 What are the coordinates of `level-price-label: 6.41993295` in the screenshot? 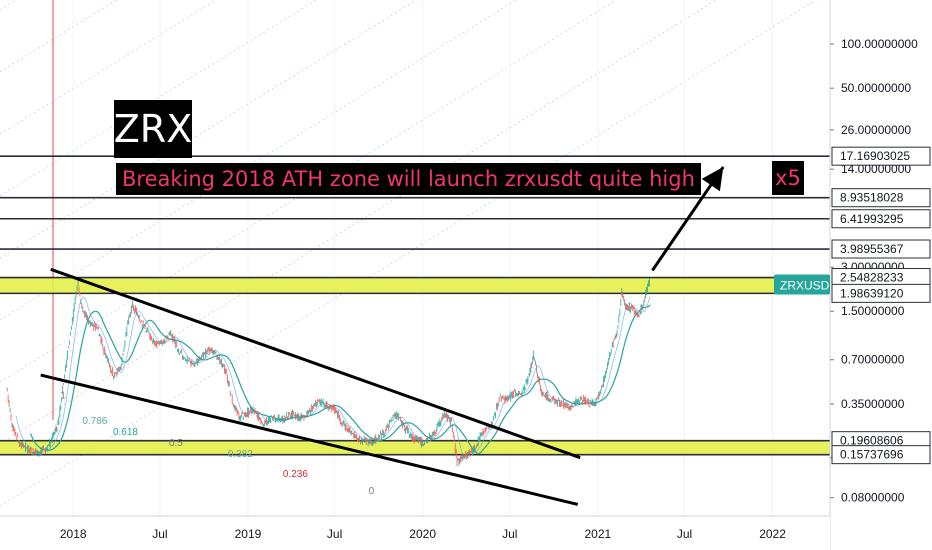 It's located at (872, 219).